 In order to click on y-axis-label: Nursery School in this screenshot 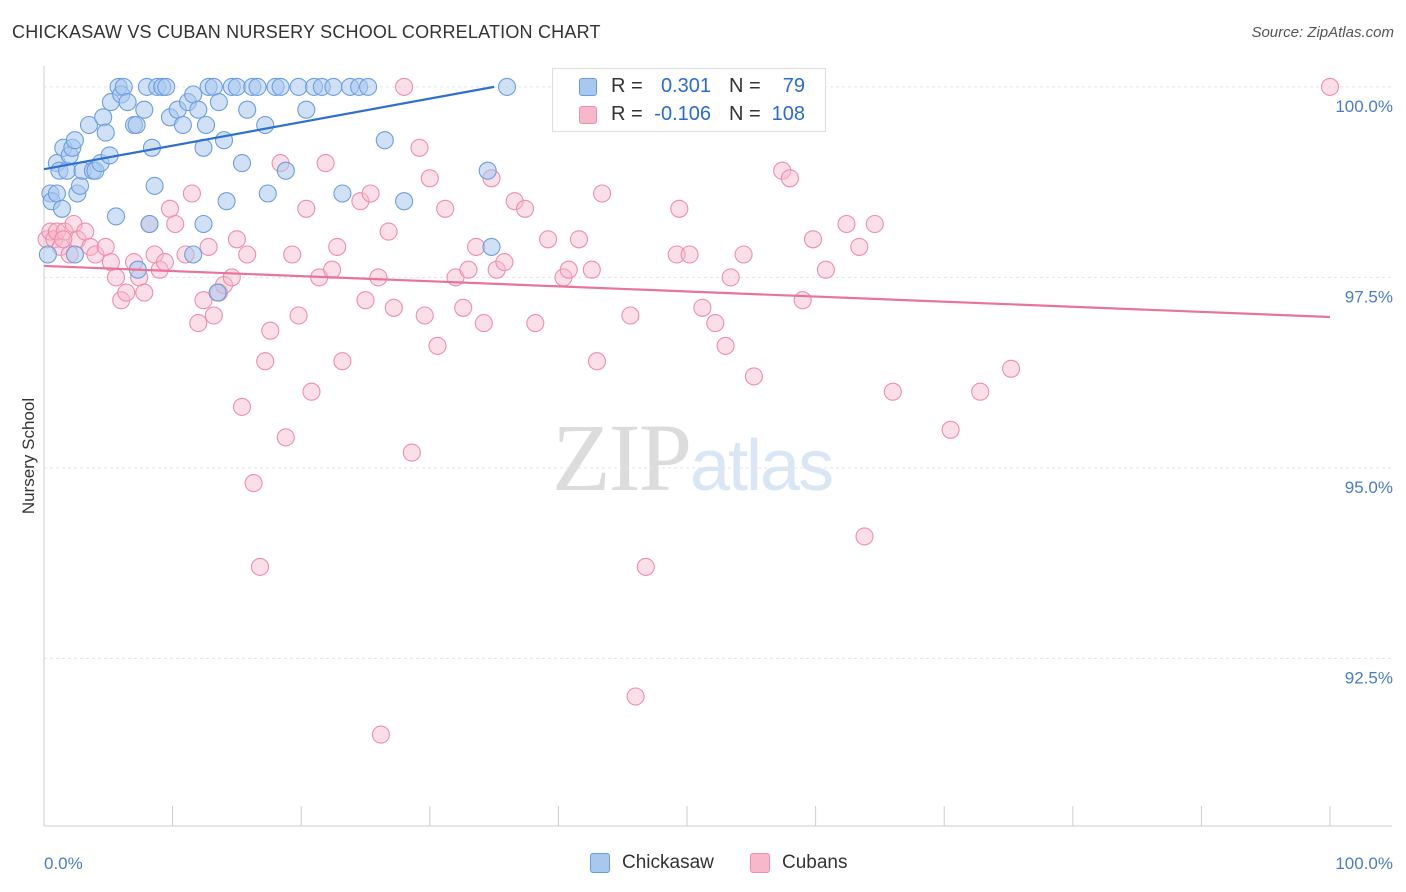, I will do `click(28, 456)`.